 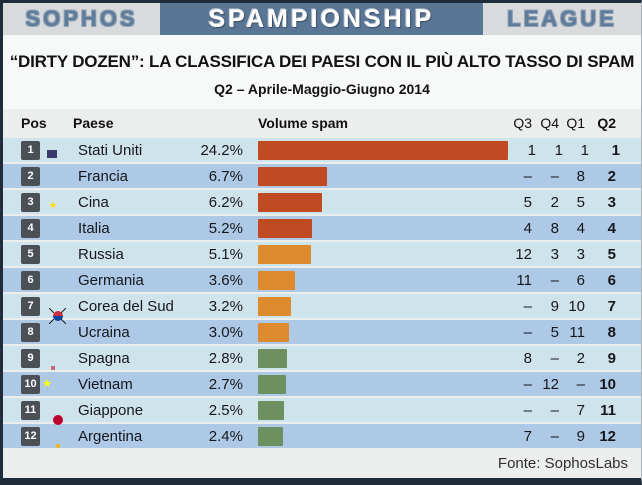 What do you see at coordinates (577, 332) in the screenshot?
I see `rank-q1: 11` at bounding box center [577, 332].